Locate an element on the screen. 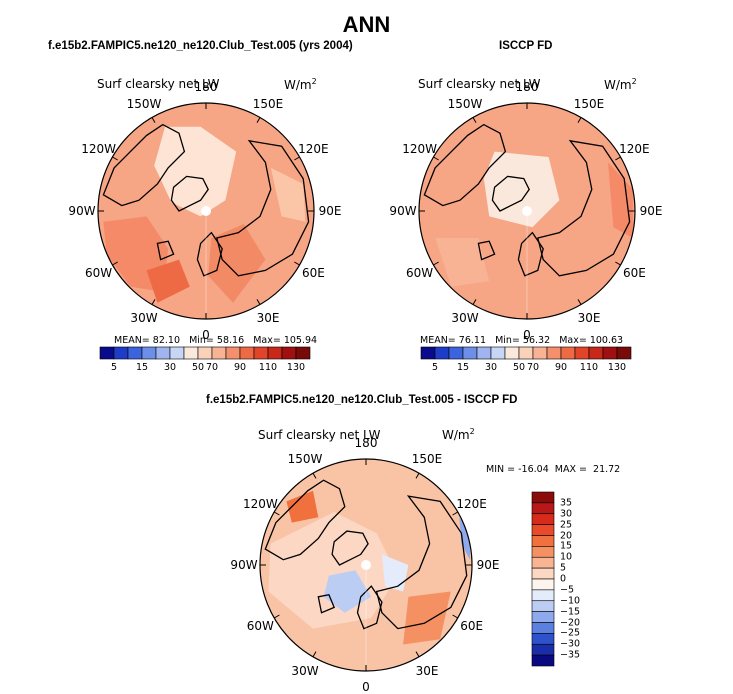 The image size is (733, 694). panel2-min-value: 56.32 is located at coordinates (536, 340).